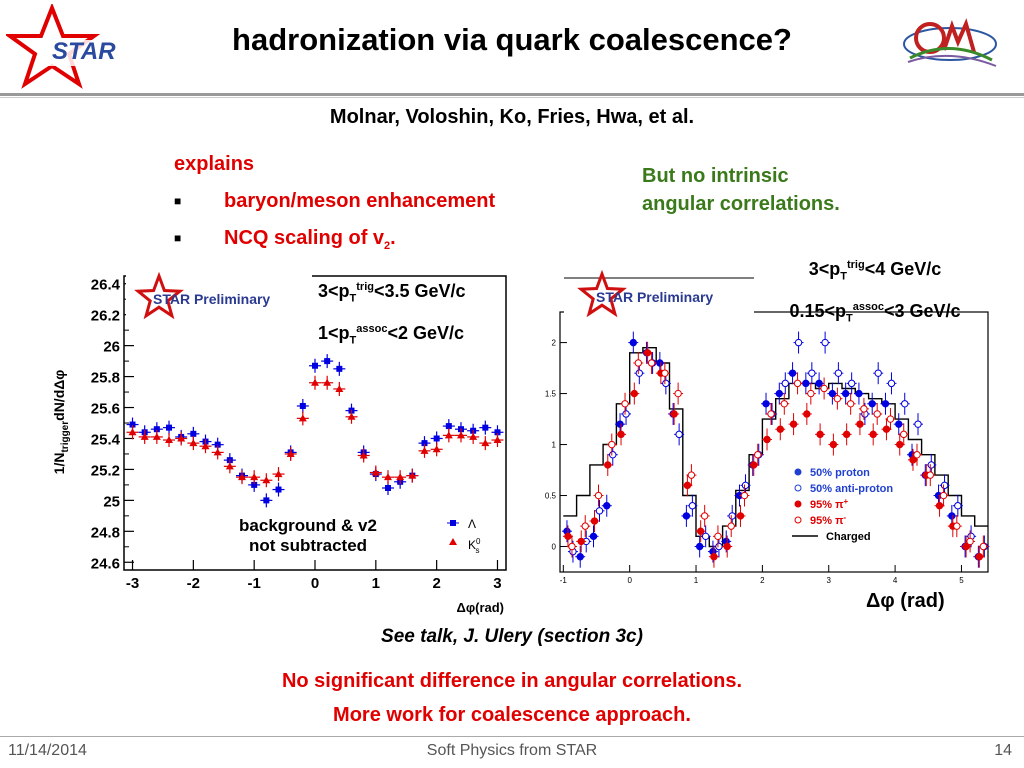 The width and height of the screenshot is (1024, 768). Describe the element at coordinates (132, 583) in the screenshot. I see `left-x-tick-label: -3` at that location.